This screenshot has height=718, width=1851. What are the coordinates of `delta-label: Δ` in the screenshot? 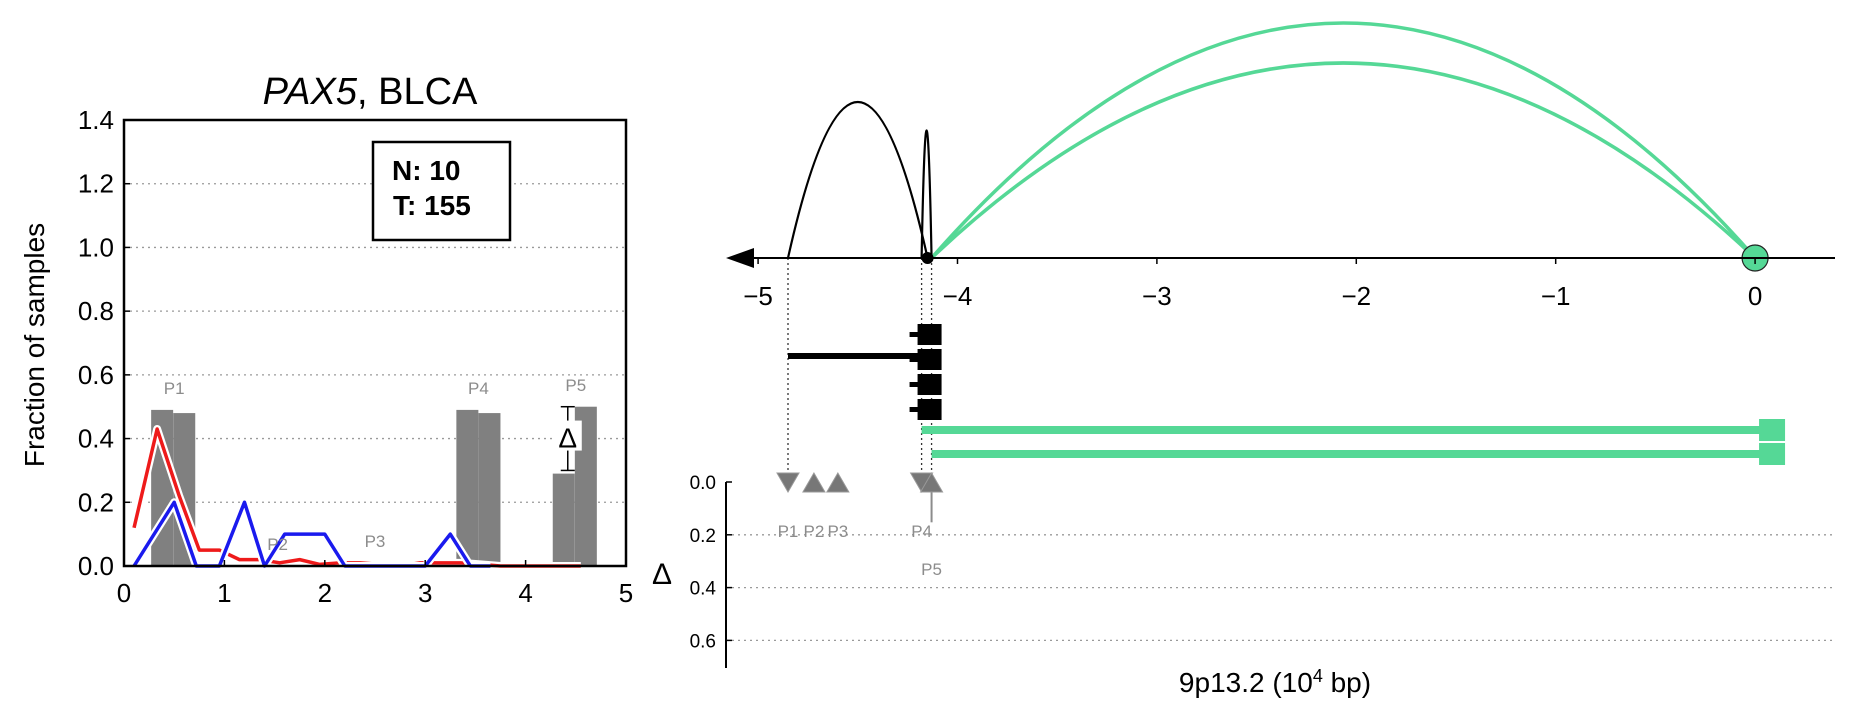 It's located at (567, 438).